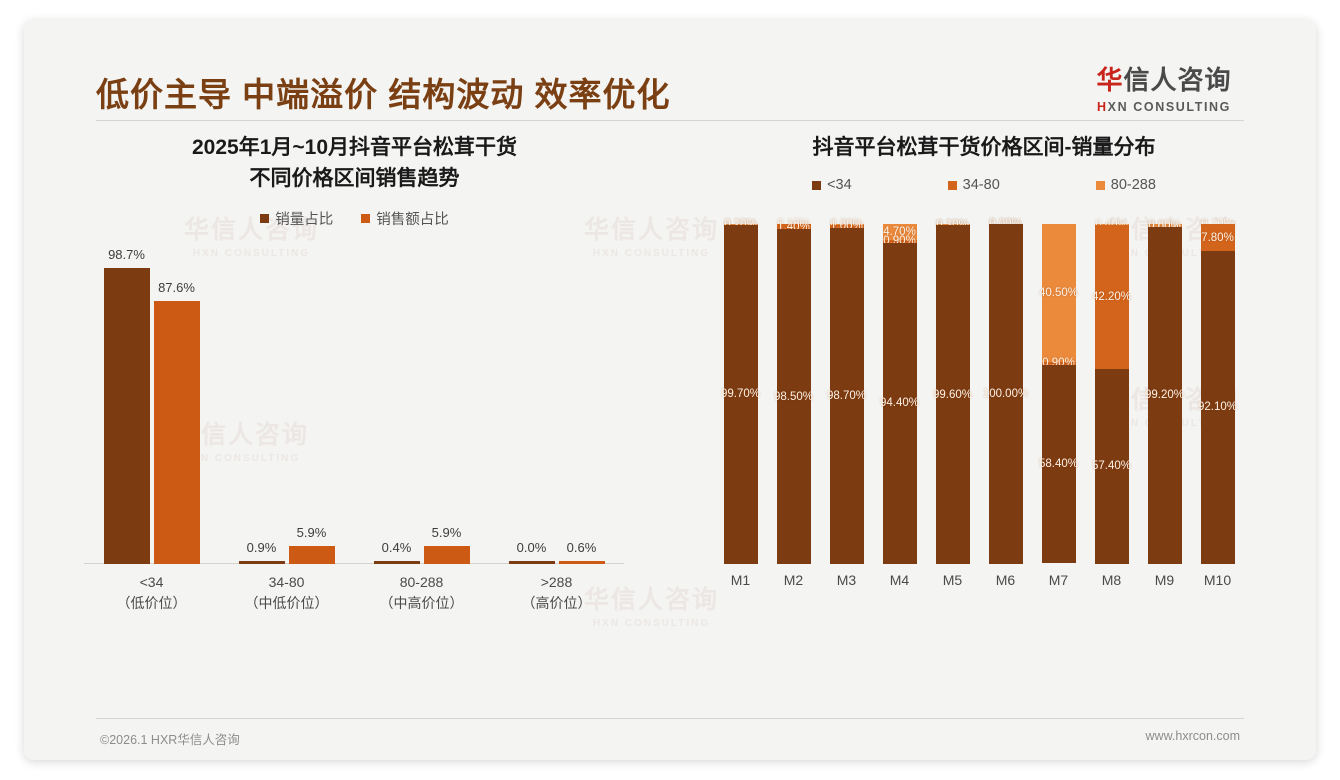 Image resolution: width=1340 pixels, height=780 pixels. Describe the element at coordinates (152, 593) in the screenshot. I see `x-axis-category-<34: <34 （低价位）` at that location.